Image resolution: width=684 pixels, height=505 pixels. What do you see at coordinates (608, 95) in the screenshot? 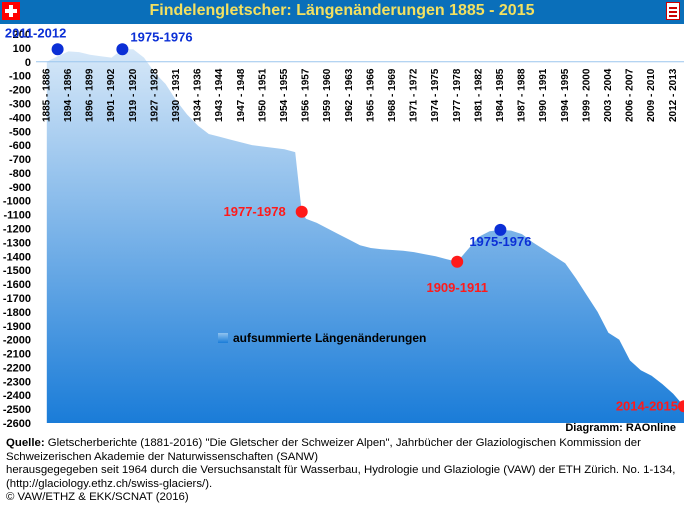
I see `x-tick-label: 2003 - 2004` at bounding box center [608, 95].